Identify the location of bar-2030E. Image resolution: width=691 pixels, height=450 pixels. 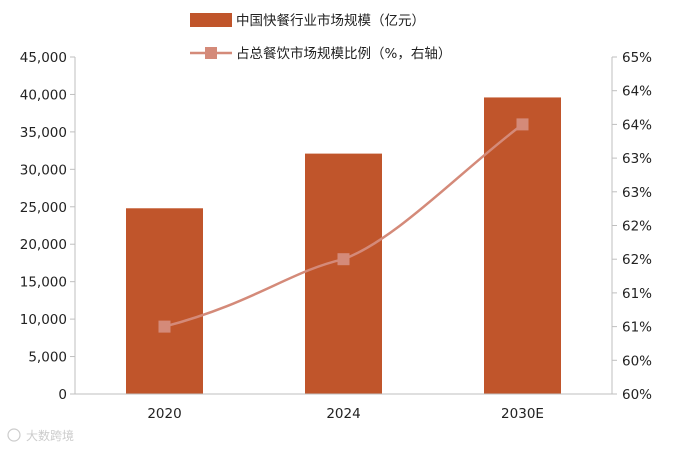
(522, 245).